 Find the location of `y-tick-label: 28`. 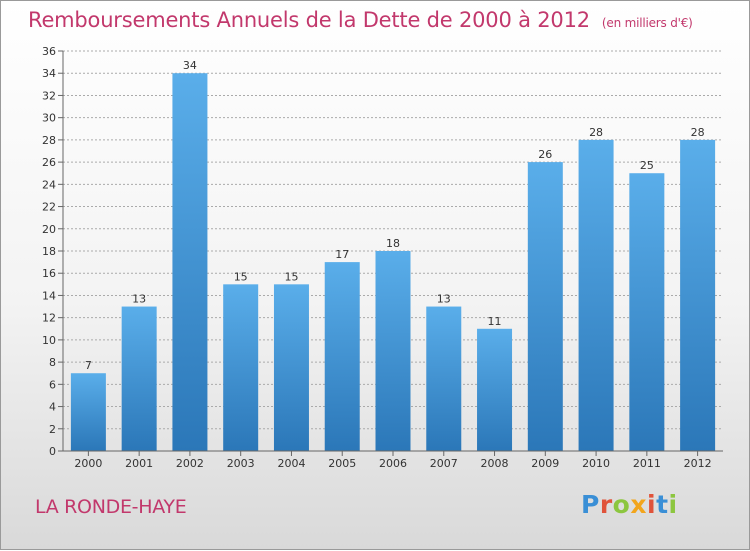

y-tick-label: 28 is located at coordinates (49, 140).